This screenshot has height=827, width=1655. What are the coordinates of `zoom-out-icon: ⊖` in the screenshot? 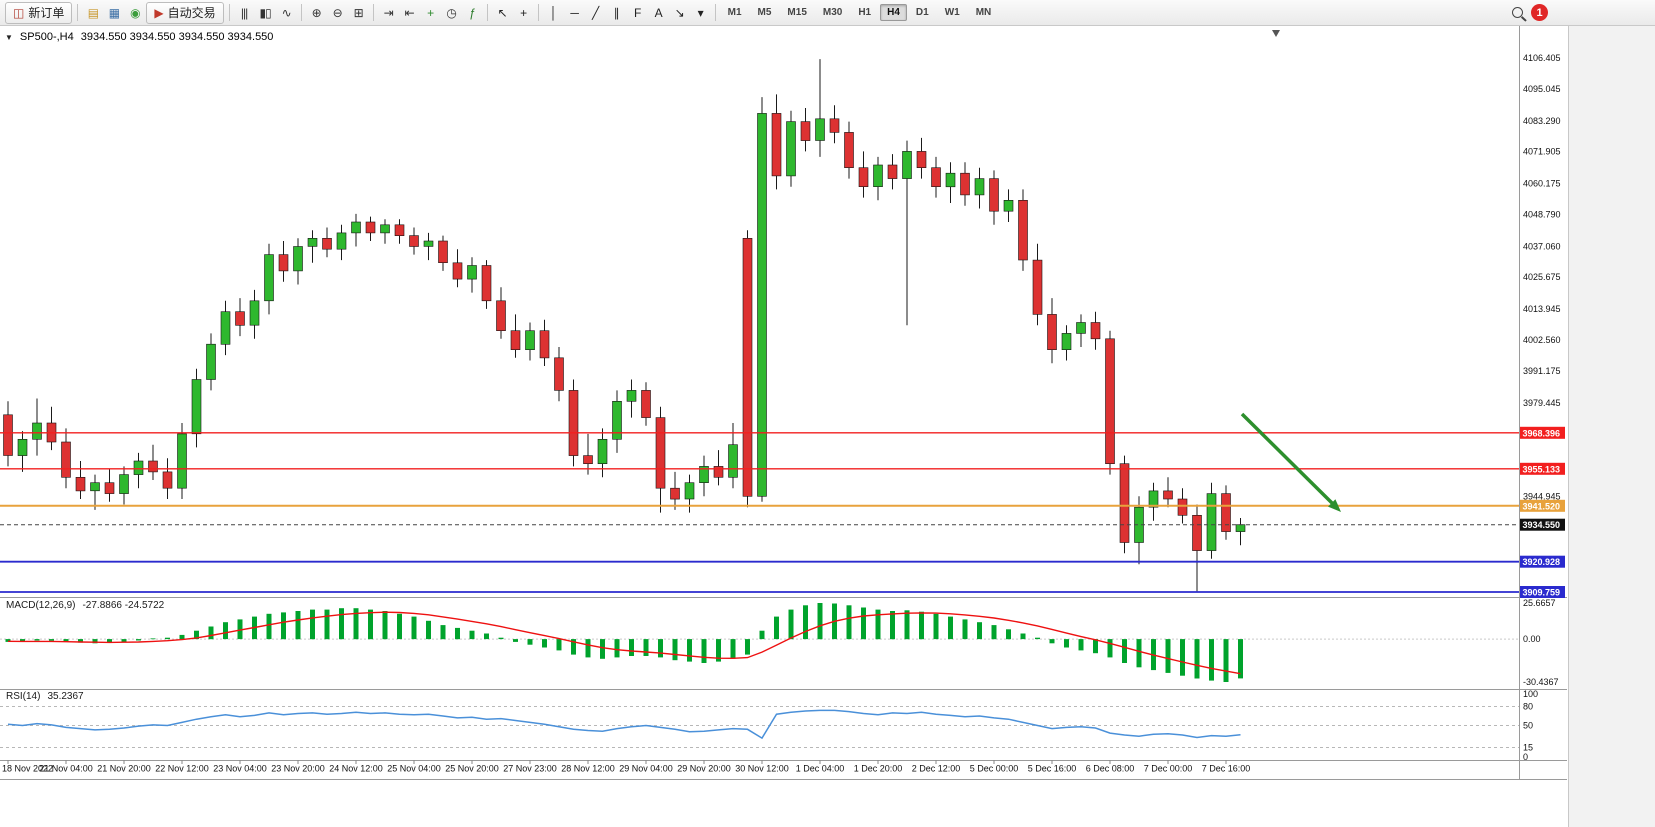 It's located at (337, 13).